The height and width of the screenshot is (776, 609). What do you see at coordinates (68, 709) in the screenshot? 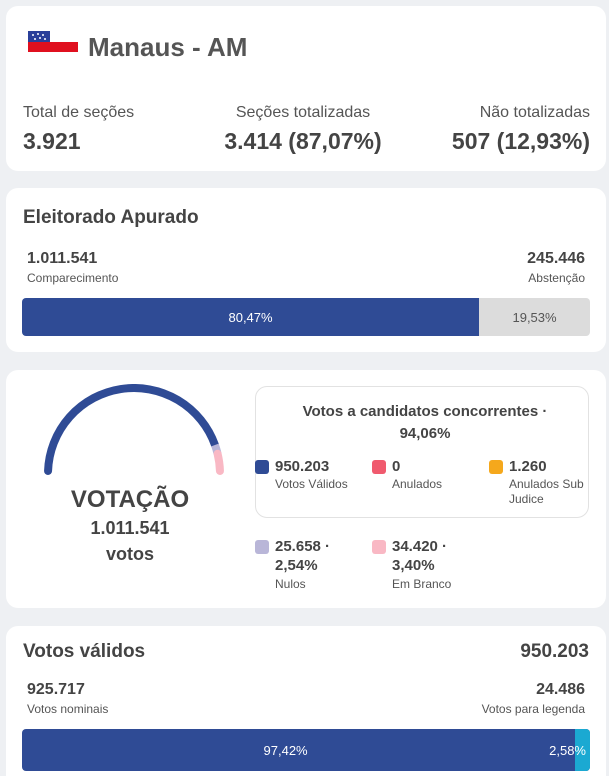
I see `nominais-label: Votos nominais` at bounding box center [68, 709].